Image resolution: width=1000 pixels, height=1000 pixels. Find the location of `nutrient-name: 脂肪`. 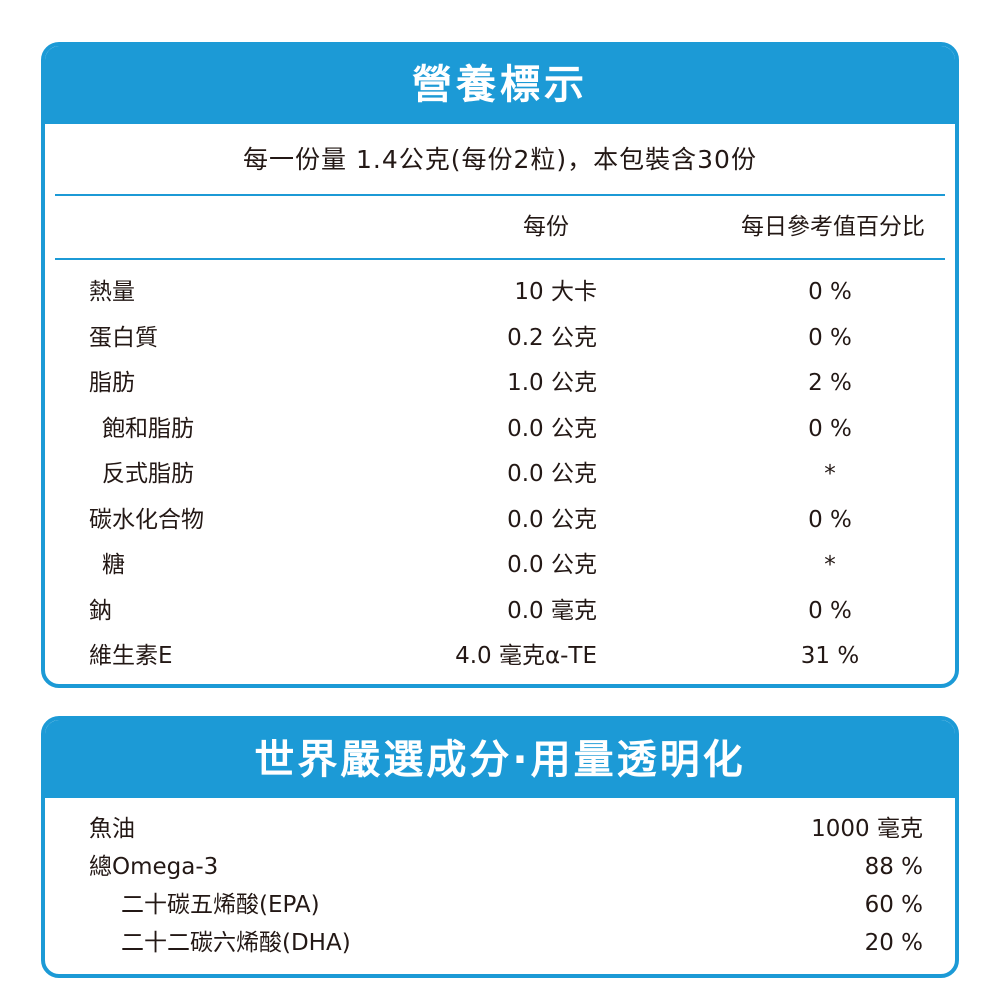

nutrient-name: 脂肪 is located at coordinates (112, 383).